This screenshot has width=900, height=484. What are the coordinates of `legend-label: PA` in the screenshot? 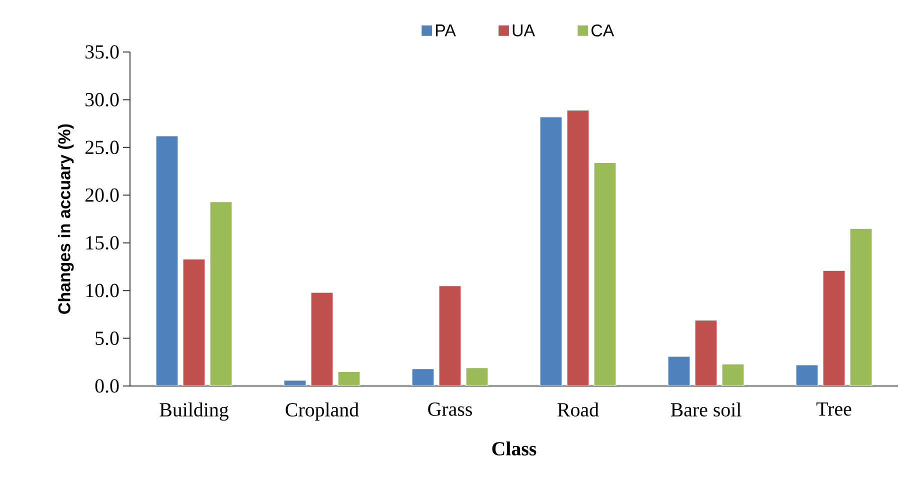 It's located at (446, 30).